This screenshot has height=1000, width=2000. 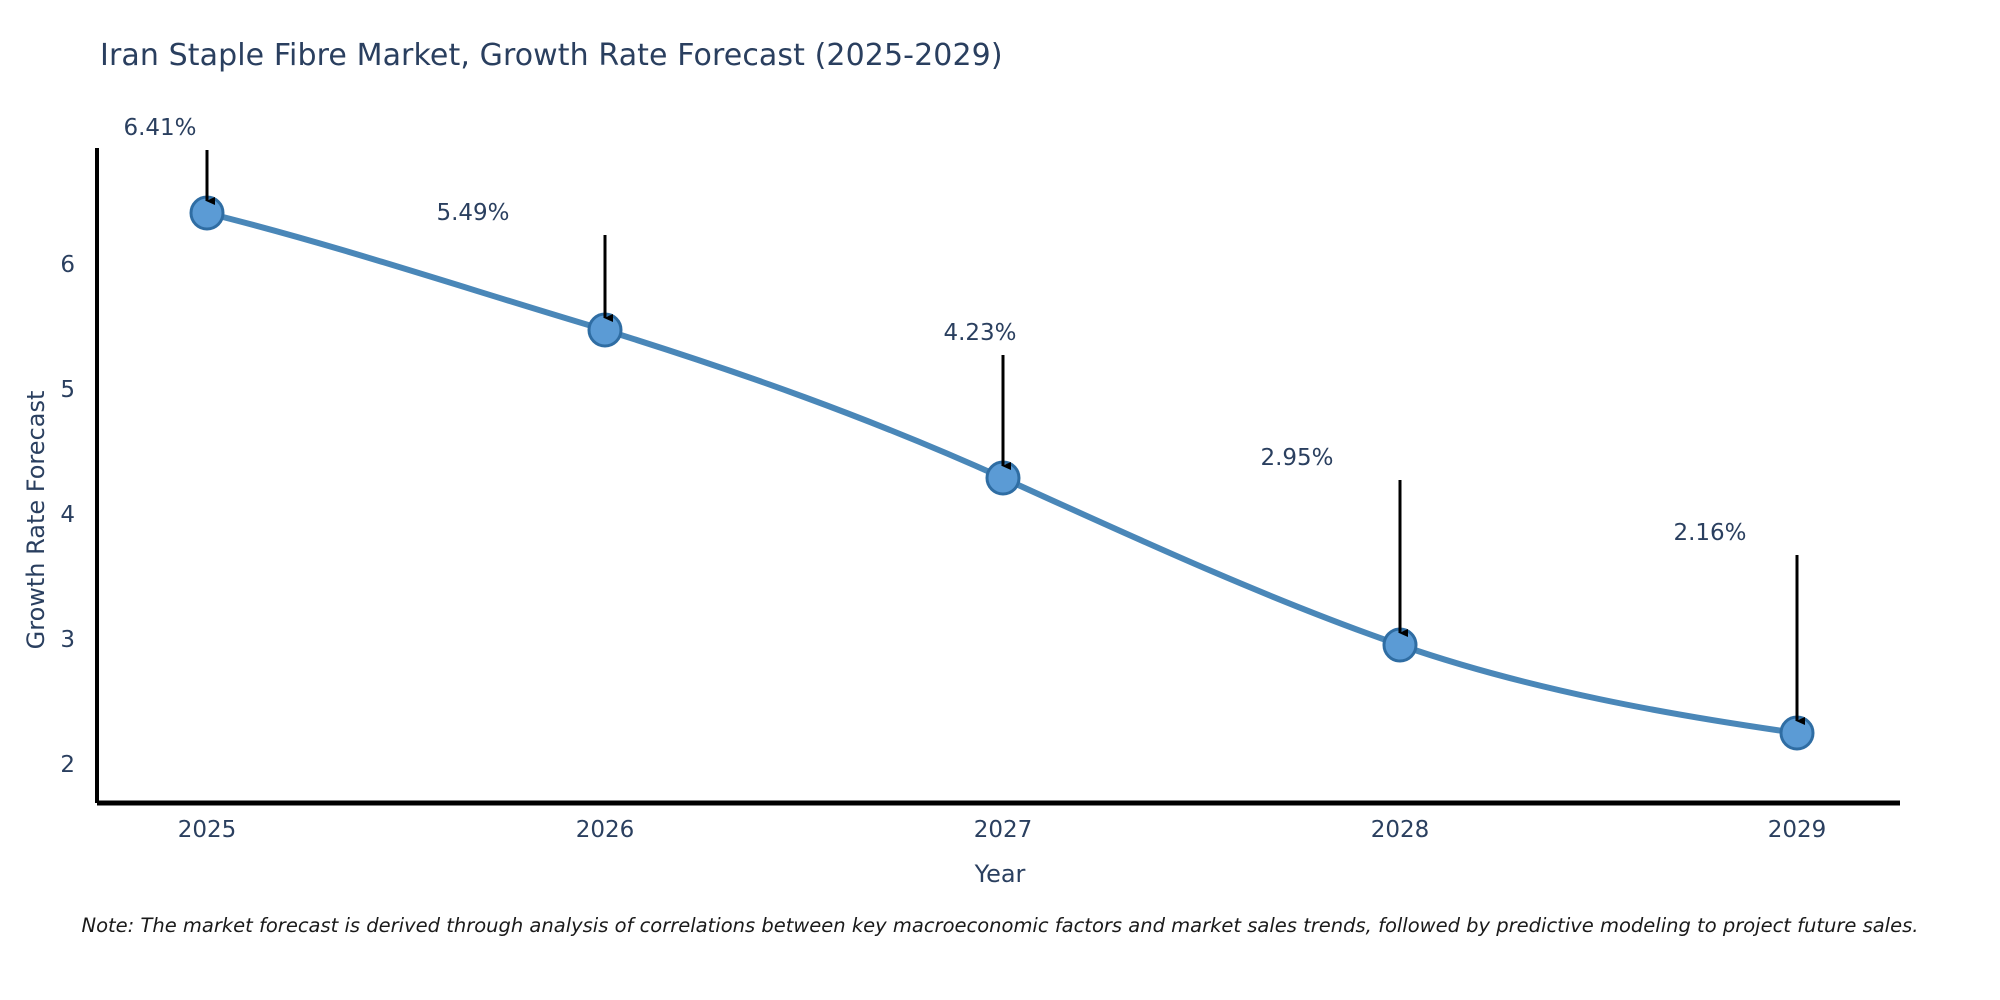 What do you see at coordinates (605, 330) in the screenshot?
I see `data-point-marker-2026` at bounding box center [605, 330].